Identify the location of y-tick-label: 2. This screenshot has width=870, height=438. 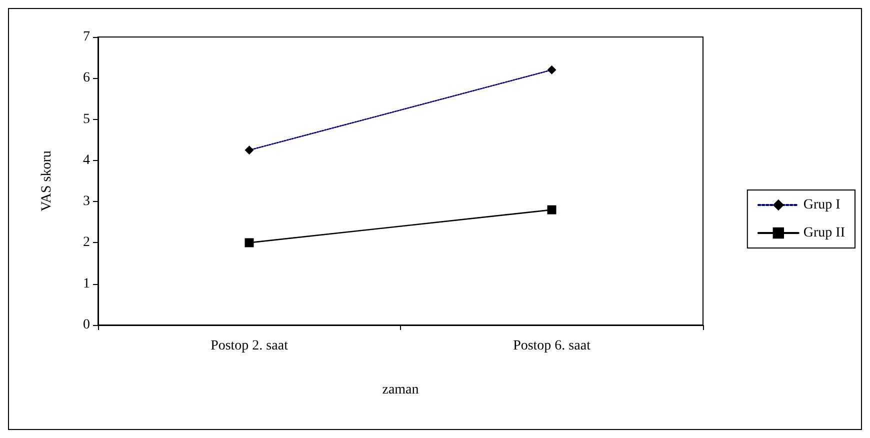
(86, 242).